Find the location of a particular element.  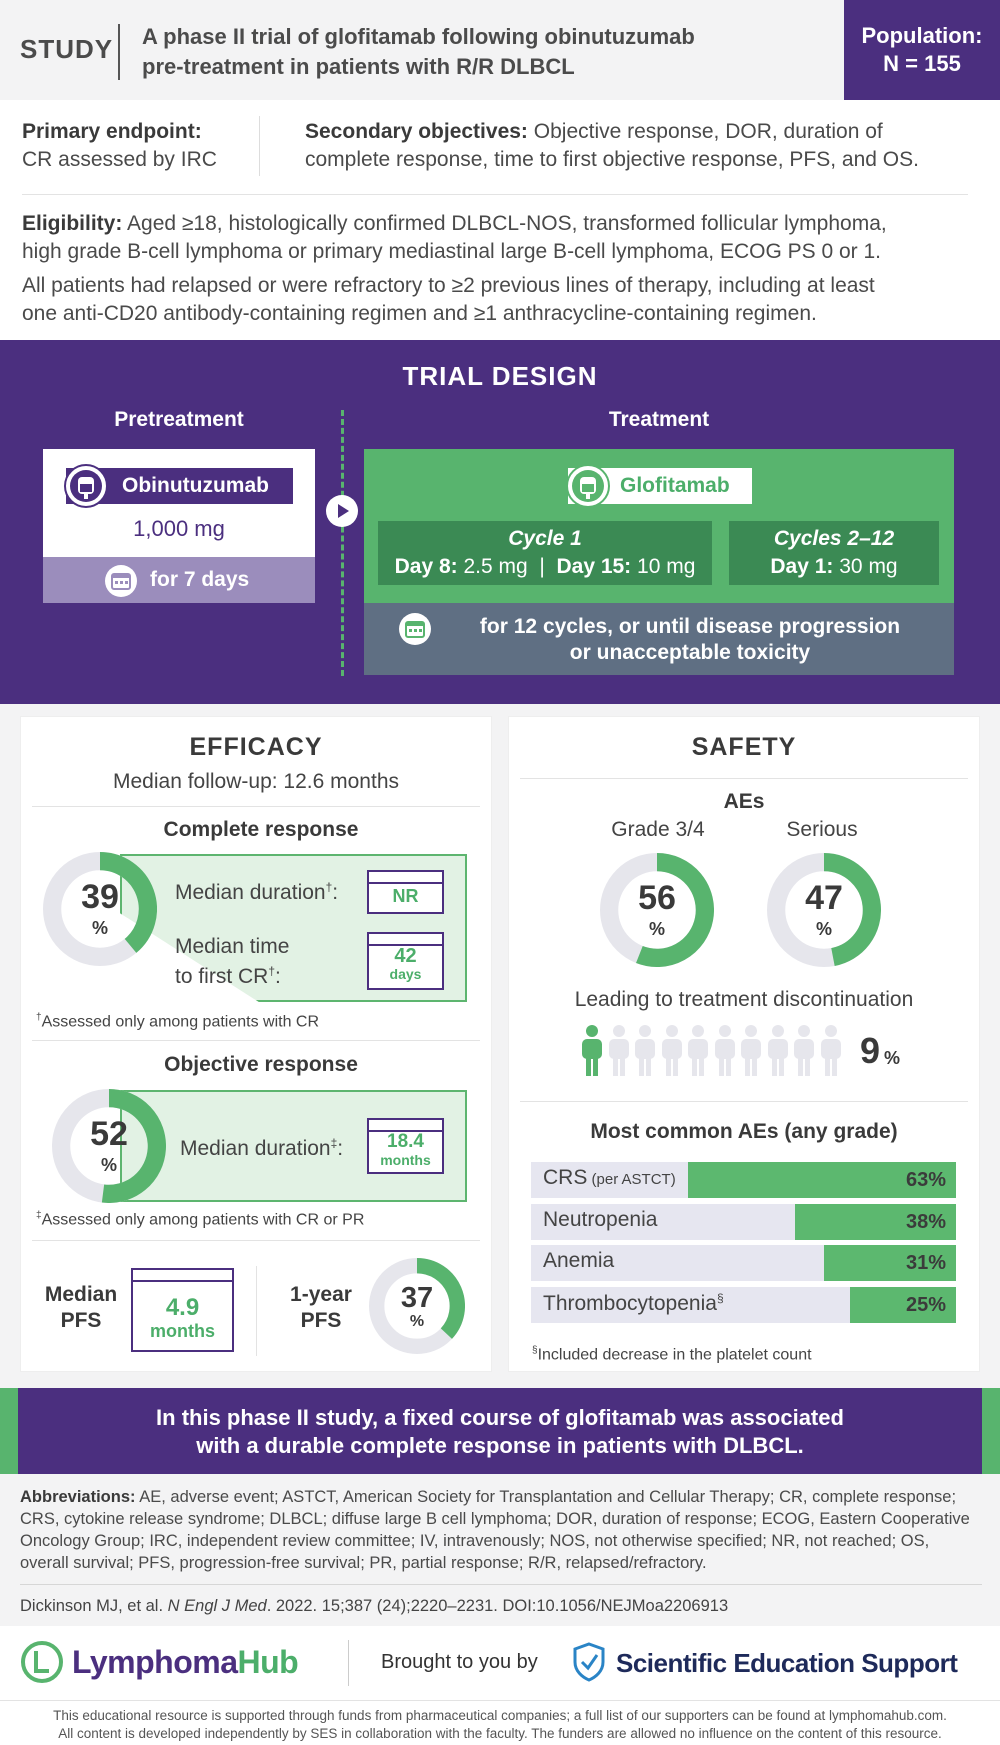

ae-label-sub: (per ASTCT) is located at coordinates (631, 1179).